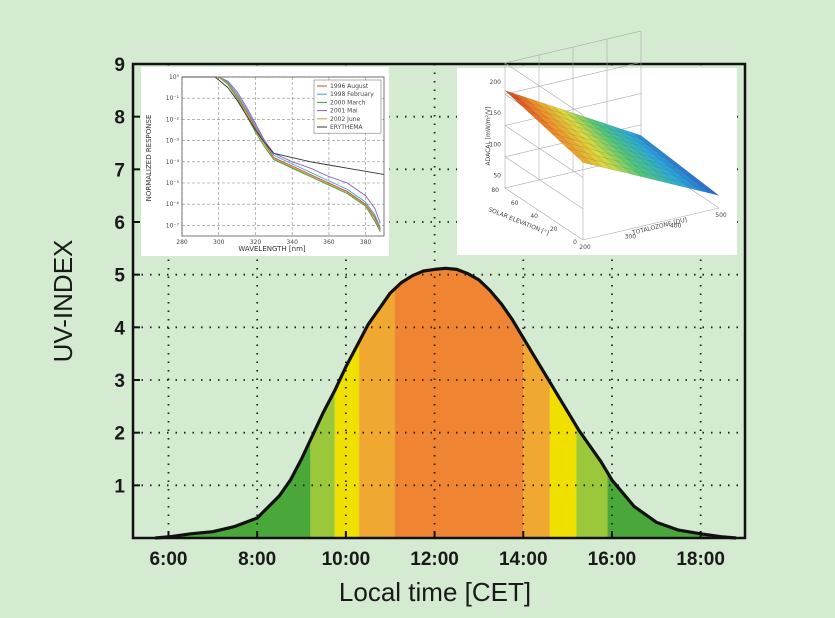 This screenshot has width=835, height=618. Describe the element at coordinates (119, 65) in the screenshot. I see `y-tick-label: 9` at that location.